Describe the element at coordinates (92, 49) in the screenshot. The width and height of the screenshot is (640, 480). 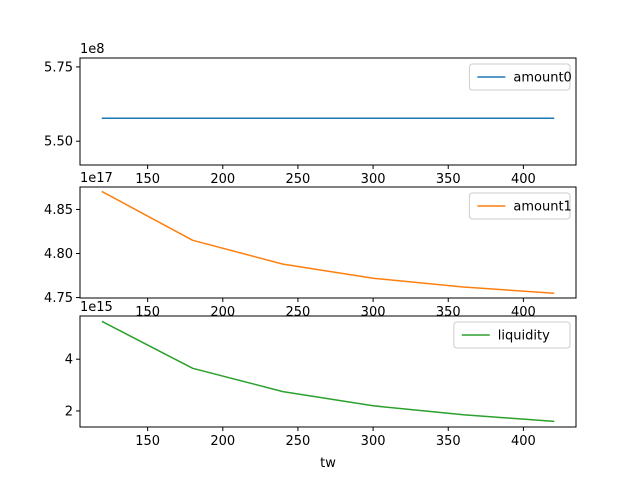
I see `y-offset-label: 1e8` at that location.